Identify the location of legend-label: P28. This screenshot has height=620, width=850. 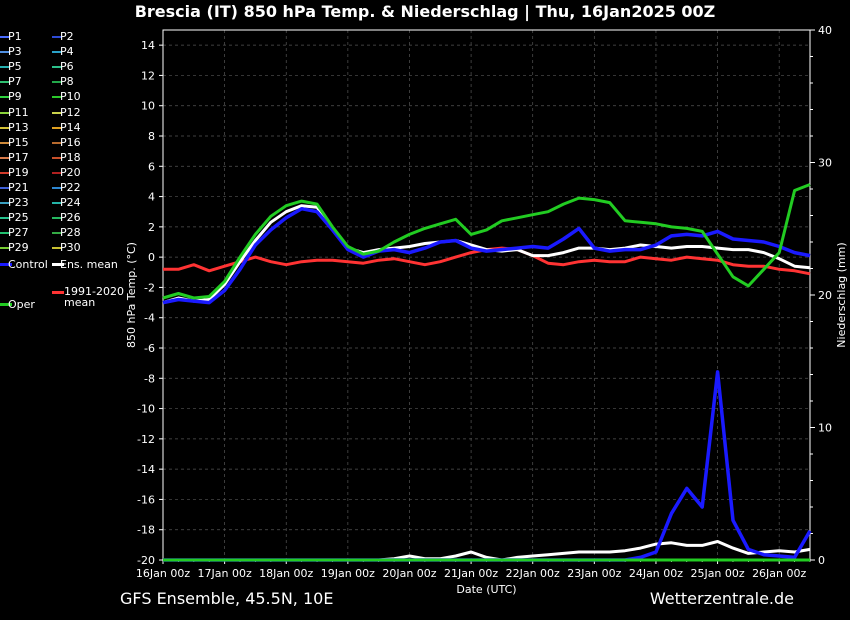
(70, 233).